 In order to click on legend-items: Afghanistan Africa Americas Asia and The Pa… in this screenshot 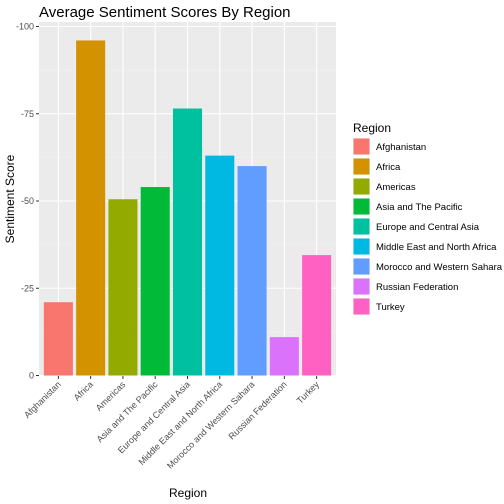, I will do `click(428, 226)`.